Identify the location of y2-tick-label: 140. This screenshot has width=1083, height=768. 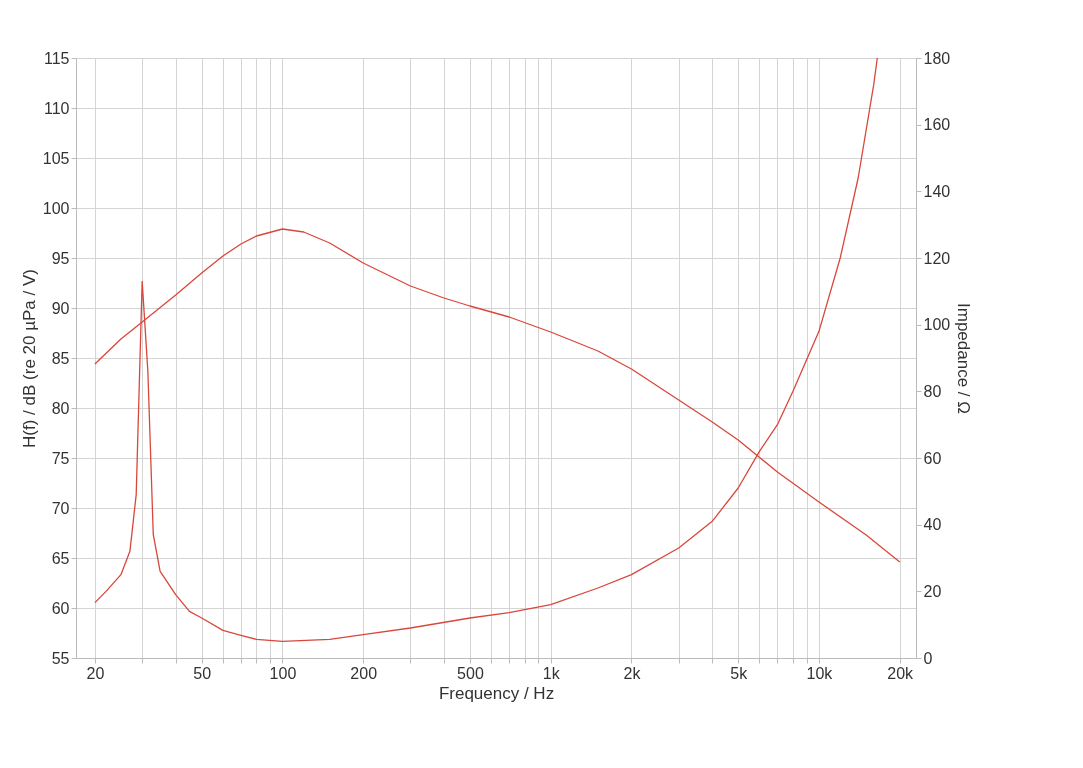
(937, 191).